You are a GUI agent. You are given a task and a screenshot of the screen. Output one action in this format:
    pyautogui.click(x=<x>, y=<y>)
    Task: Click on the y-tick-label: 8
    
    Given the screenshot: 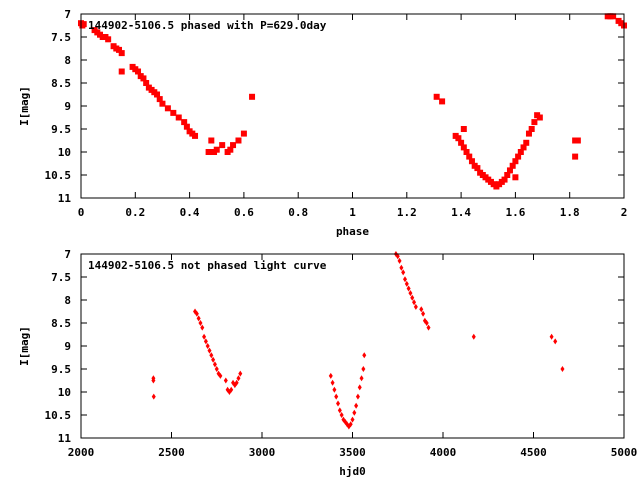 What is the action you would take?
    pyautogui.click(x=67, y=300)
    